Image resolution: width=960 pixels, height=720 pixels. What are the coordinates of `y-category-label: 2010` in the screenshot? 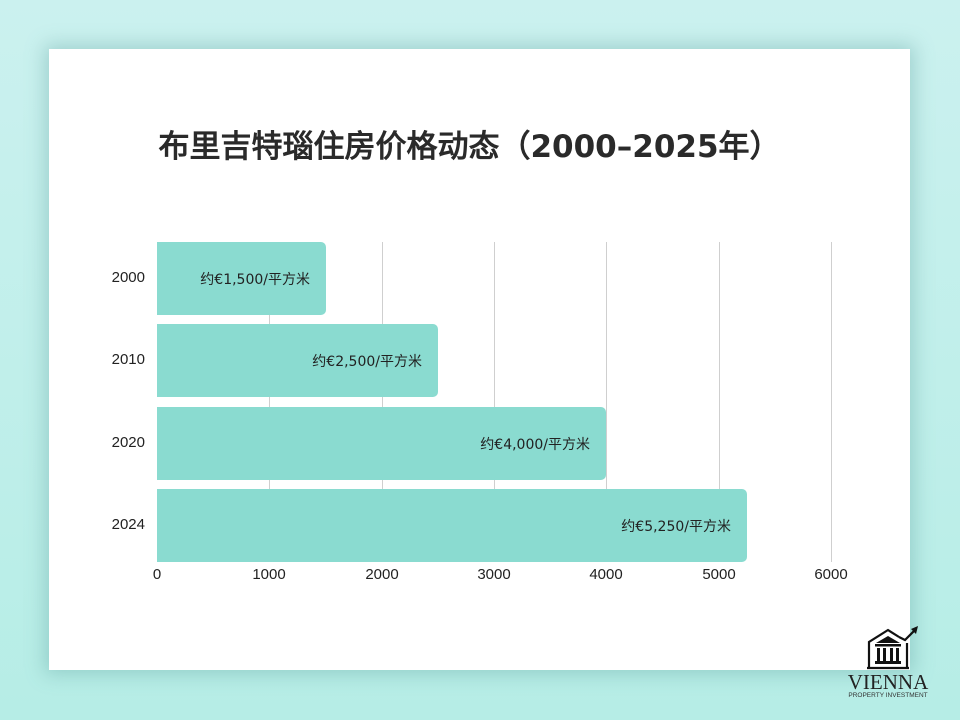 It's located at (128, 359).